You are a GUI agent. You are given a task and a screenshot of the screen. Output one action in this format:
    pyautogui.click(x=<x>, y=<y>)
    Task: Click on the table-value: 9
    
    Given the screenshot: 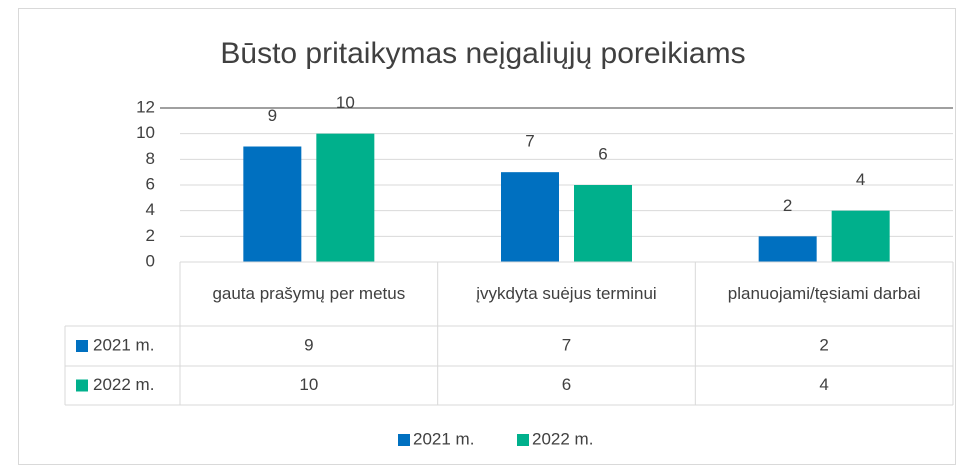 What is the action you would take?
    pyautogui.click(x=308, y=344)
    